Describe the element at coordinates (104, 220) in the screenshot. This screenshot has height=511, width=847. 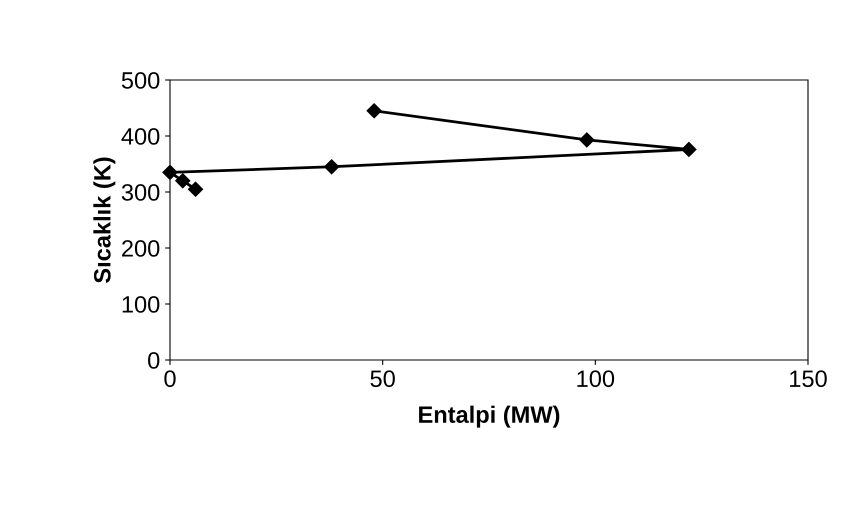
I see `y-axis-title: Sıcaklık (K)` at that location.